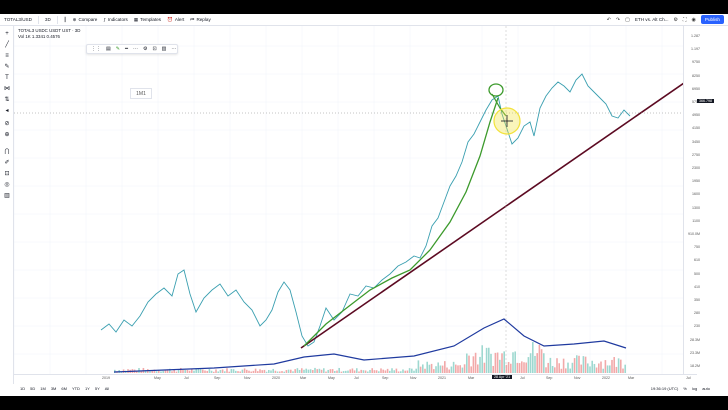 The width and height of the screenshot is (728, 410). Describe the element at coordinates (7, 67) in the screenshot. I see `brush-icon: ✎` at that location.